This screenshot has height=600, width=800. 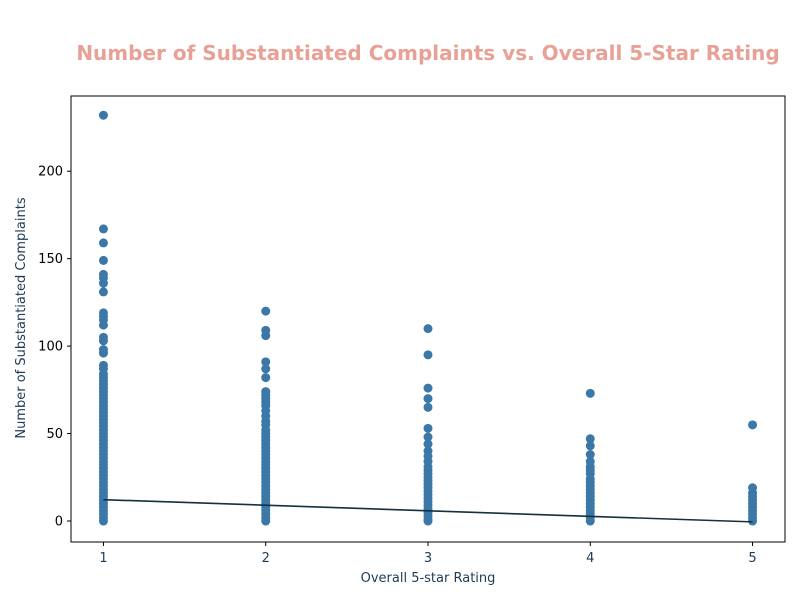 I want to click on x-axis-label: Overall 5-star Rating, so click(x=428, y=578).